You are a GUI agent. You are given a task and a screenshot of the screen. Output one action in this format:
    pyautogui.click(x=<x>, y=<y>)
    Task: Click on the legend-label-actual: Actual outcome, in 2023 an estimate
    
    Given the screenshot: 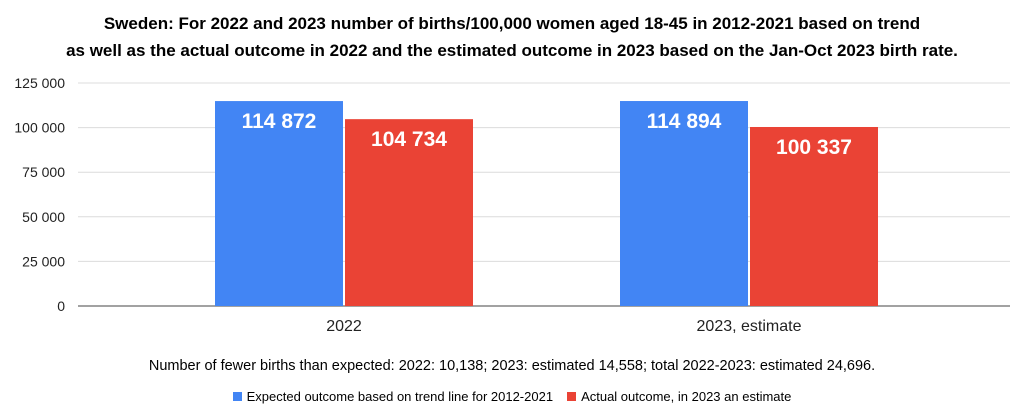 What is the action you would take?
    pyautogui.click(x=686, y=396)
    